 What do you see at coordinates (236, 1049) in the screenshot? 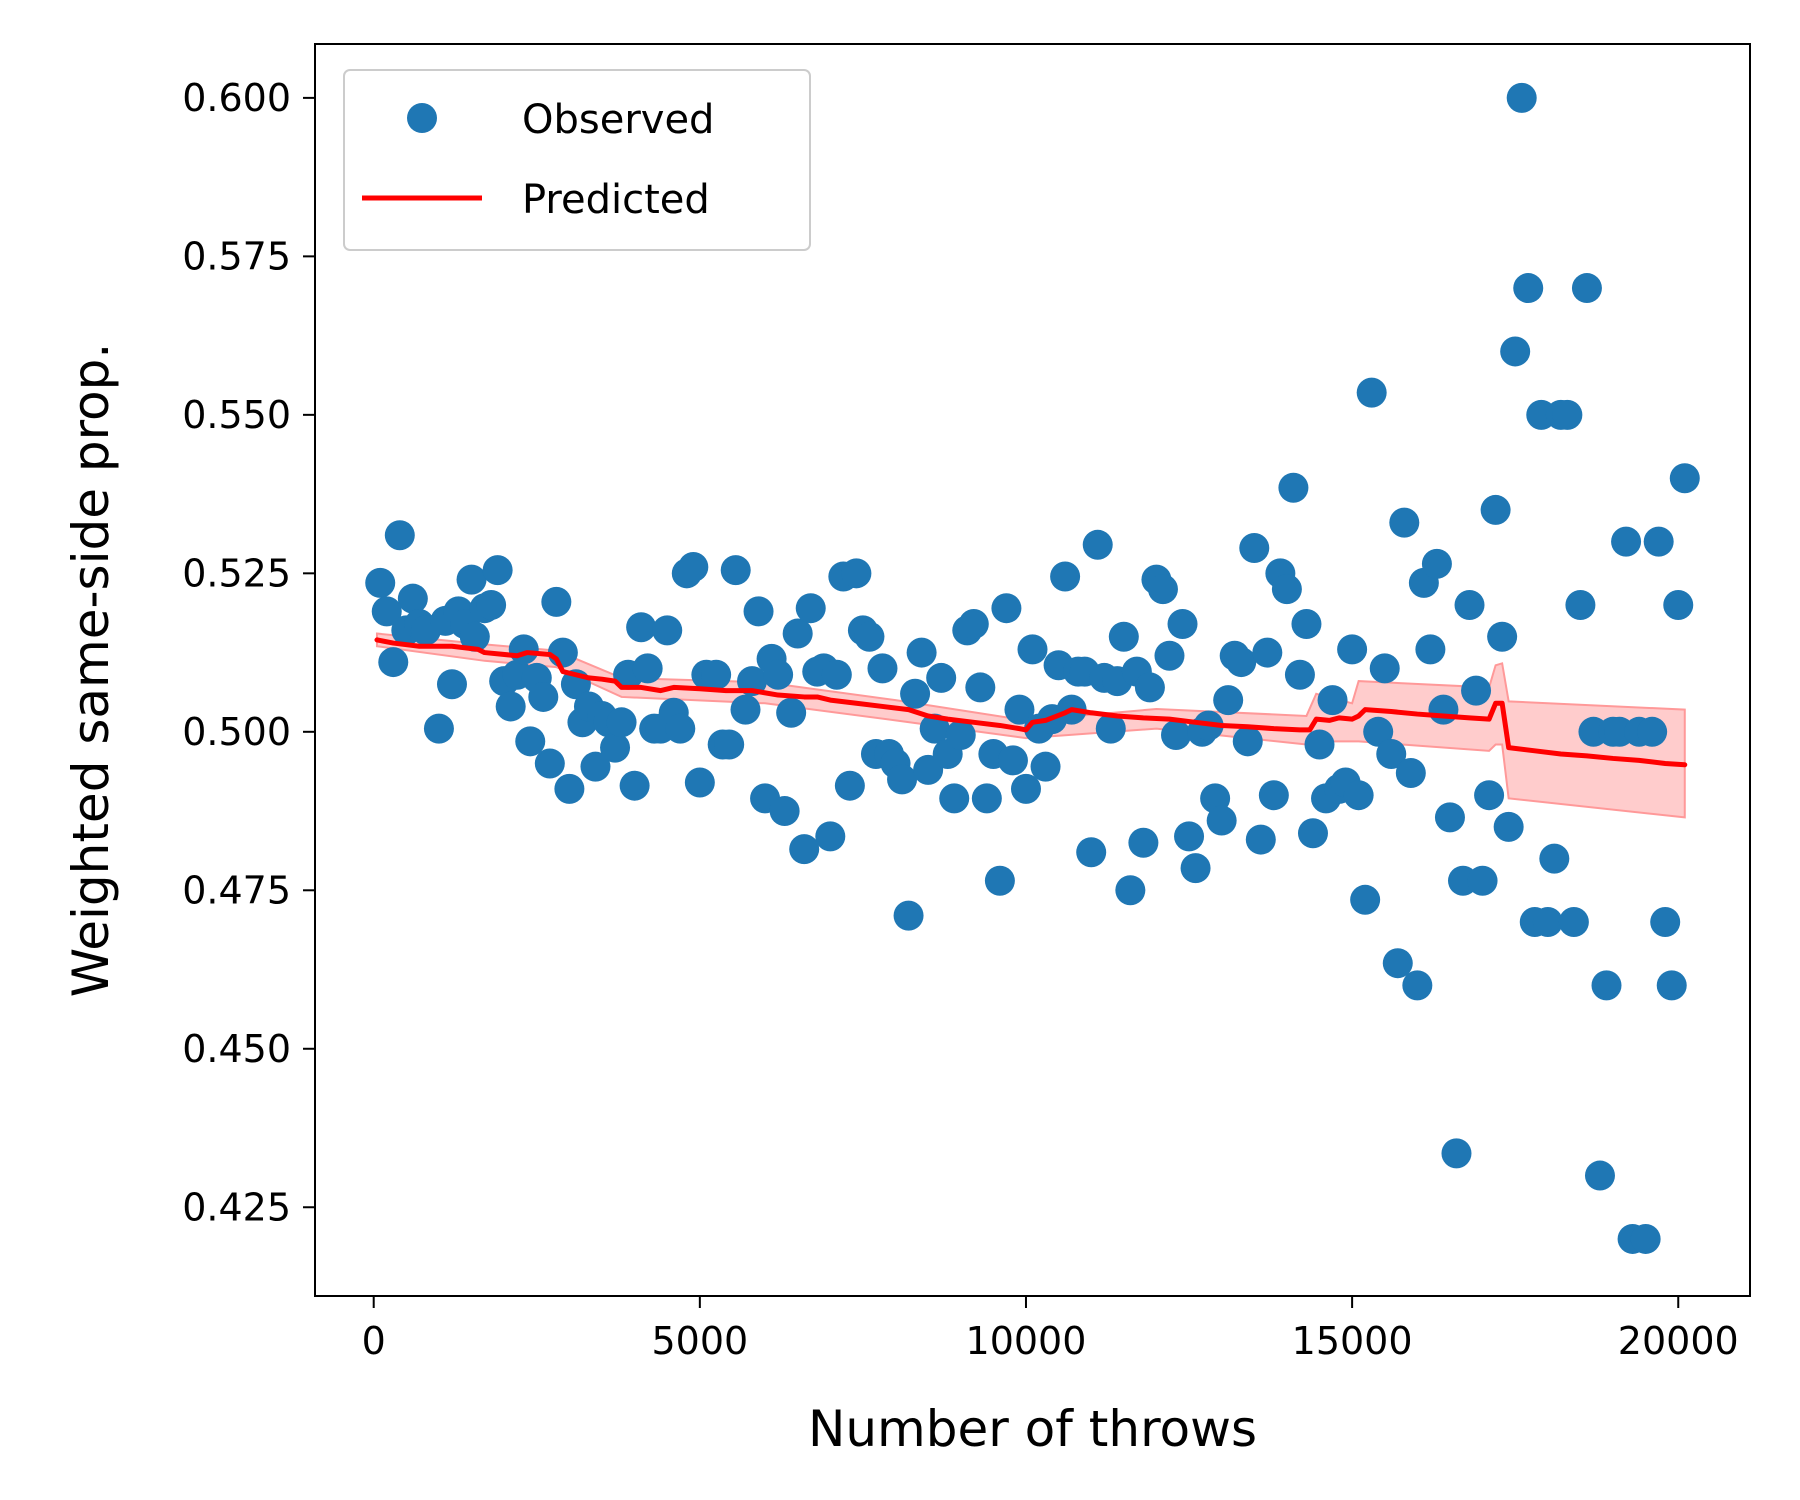
I see `y-tick-label: 0.450` at bounding box center [236, 1049].